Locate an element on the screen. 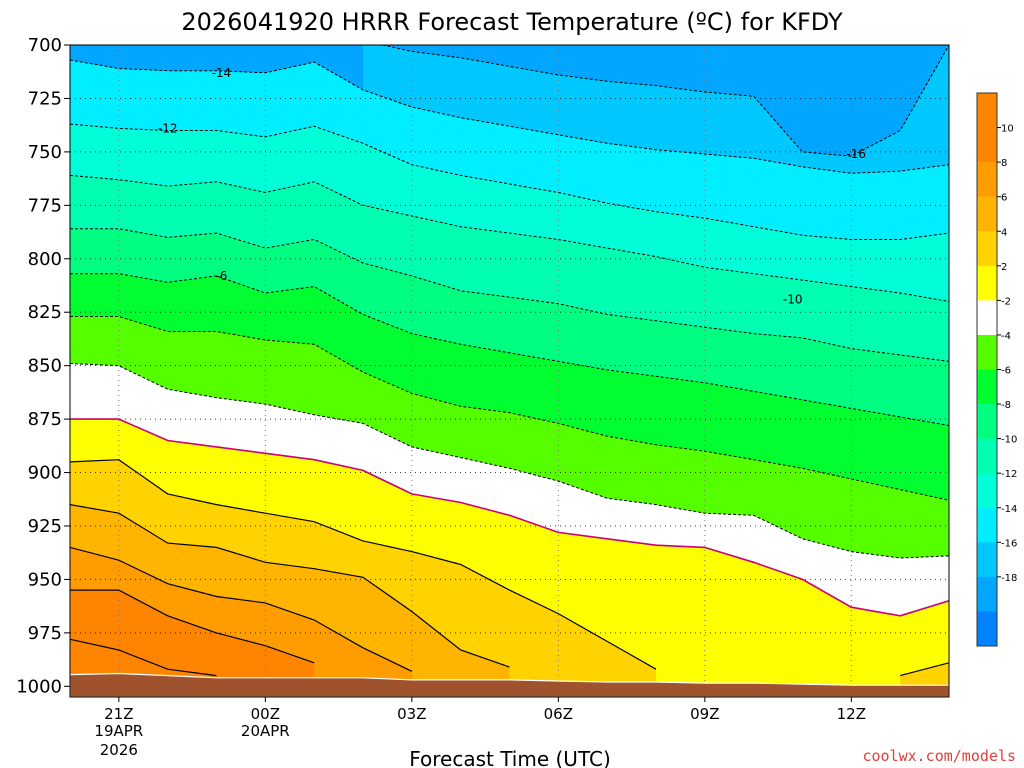  colorbar-label: -16 is located at coordinates (1009, 543).